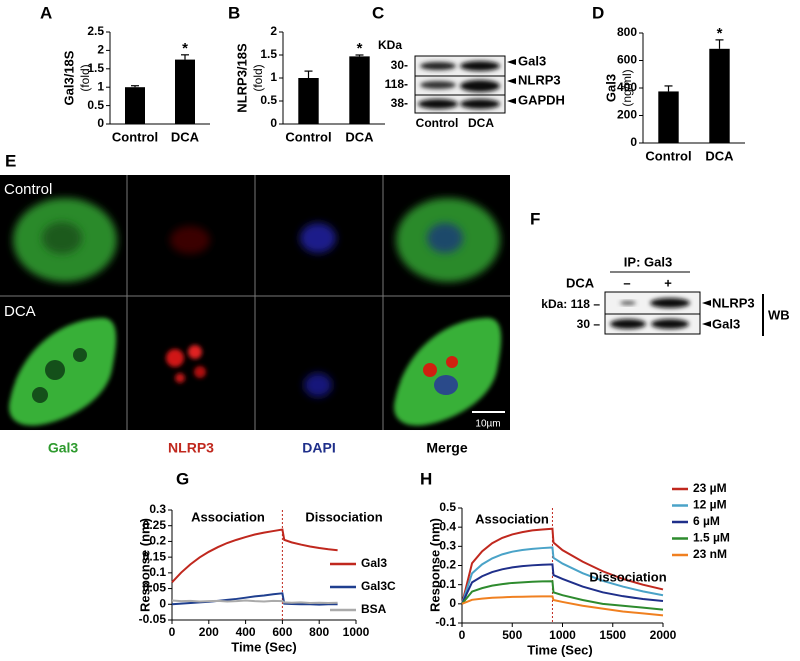 This screenshot has width=800, height=661. Describe the element at coordinates (396, 84) in the screenshot. I see `blot-marker: 118-` at that location.